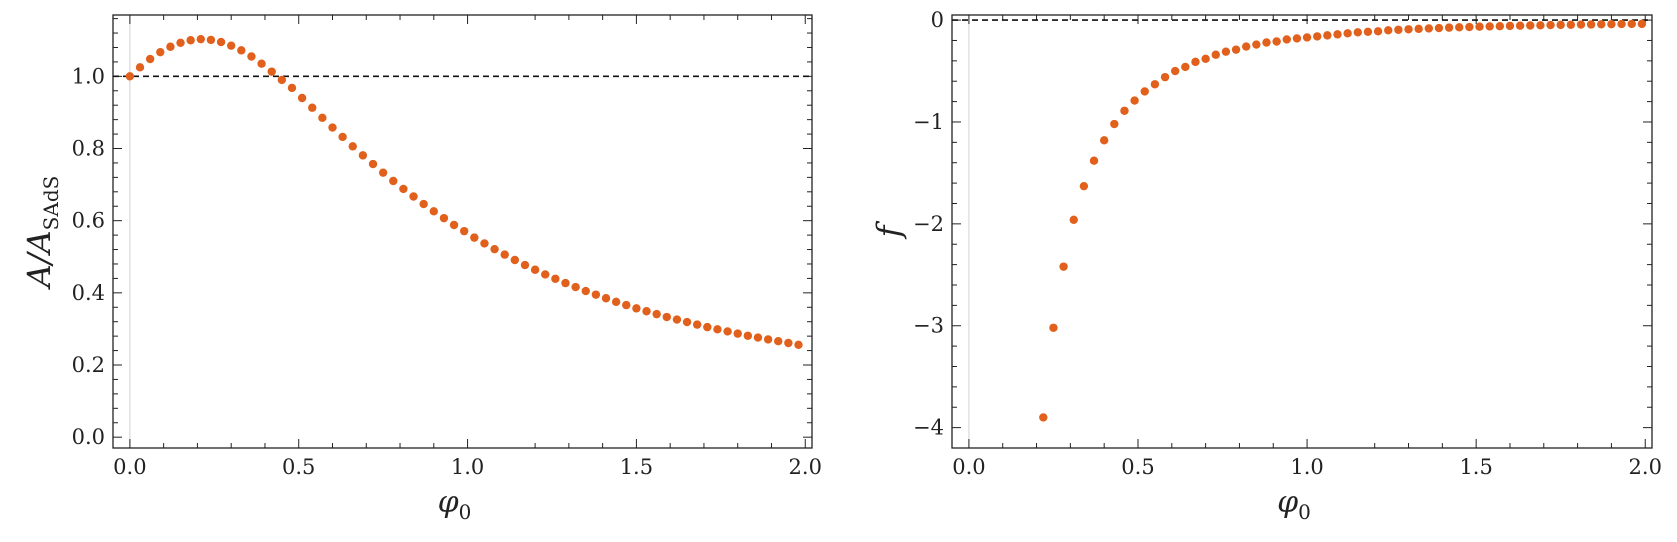 The width and height of the screenshot is (1677, 542). I want to click on y-tick-label: 0, so click(937, 20).